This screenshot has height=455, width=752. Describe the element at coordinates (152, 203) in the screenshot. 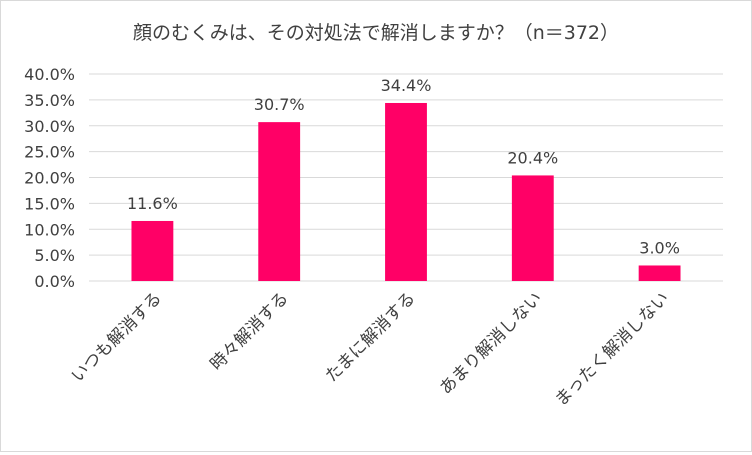

I see `data-label: 11.6%` at that location.